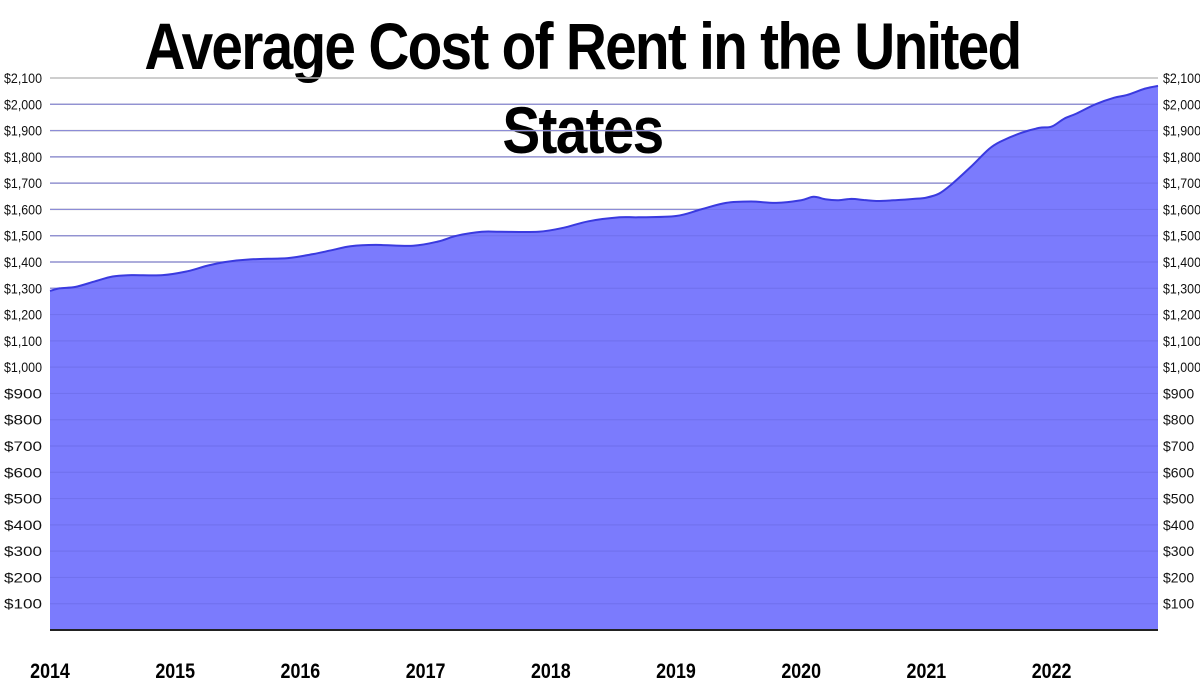  I want to click on y-tick-label-right: $1,400, so click(1181, 262).